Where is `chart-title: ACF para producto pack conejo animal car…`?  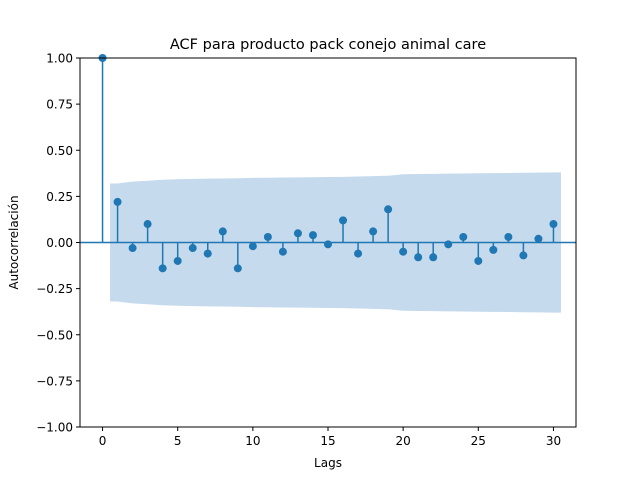
chart-title: ACF para producto pack conejo animal car… is located at coordinates (328, 45).